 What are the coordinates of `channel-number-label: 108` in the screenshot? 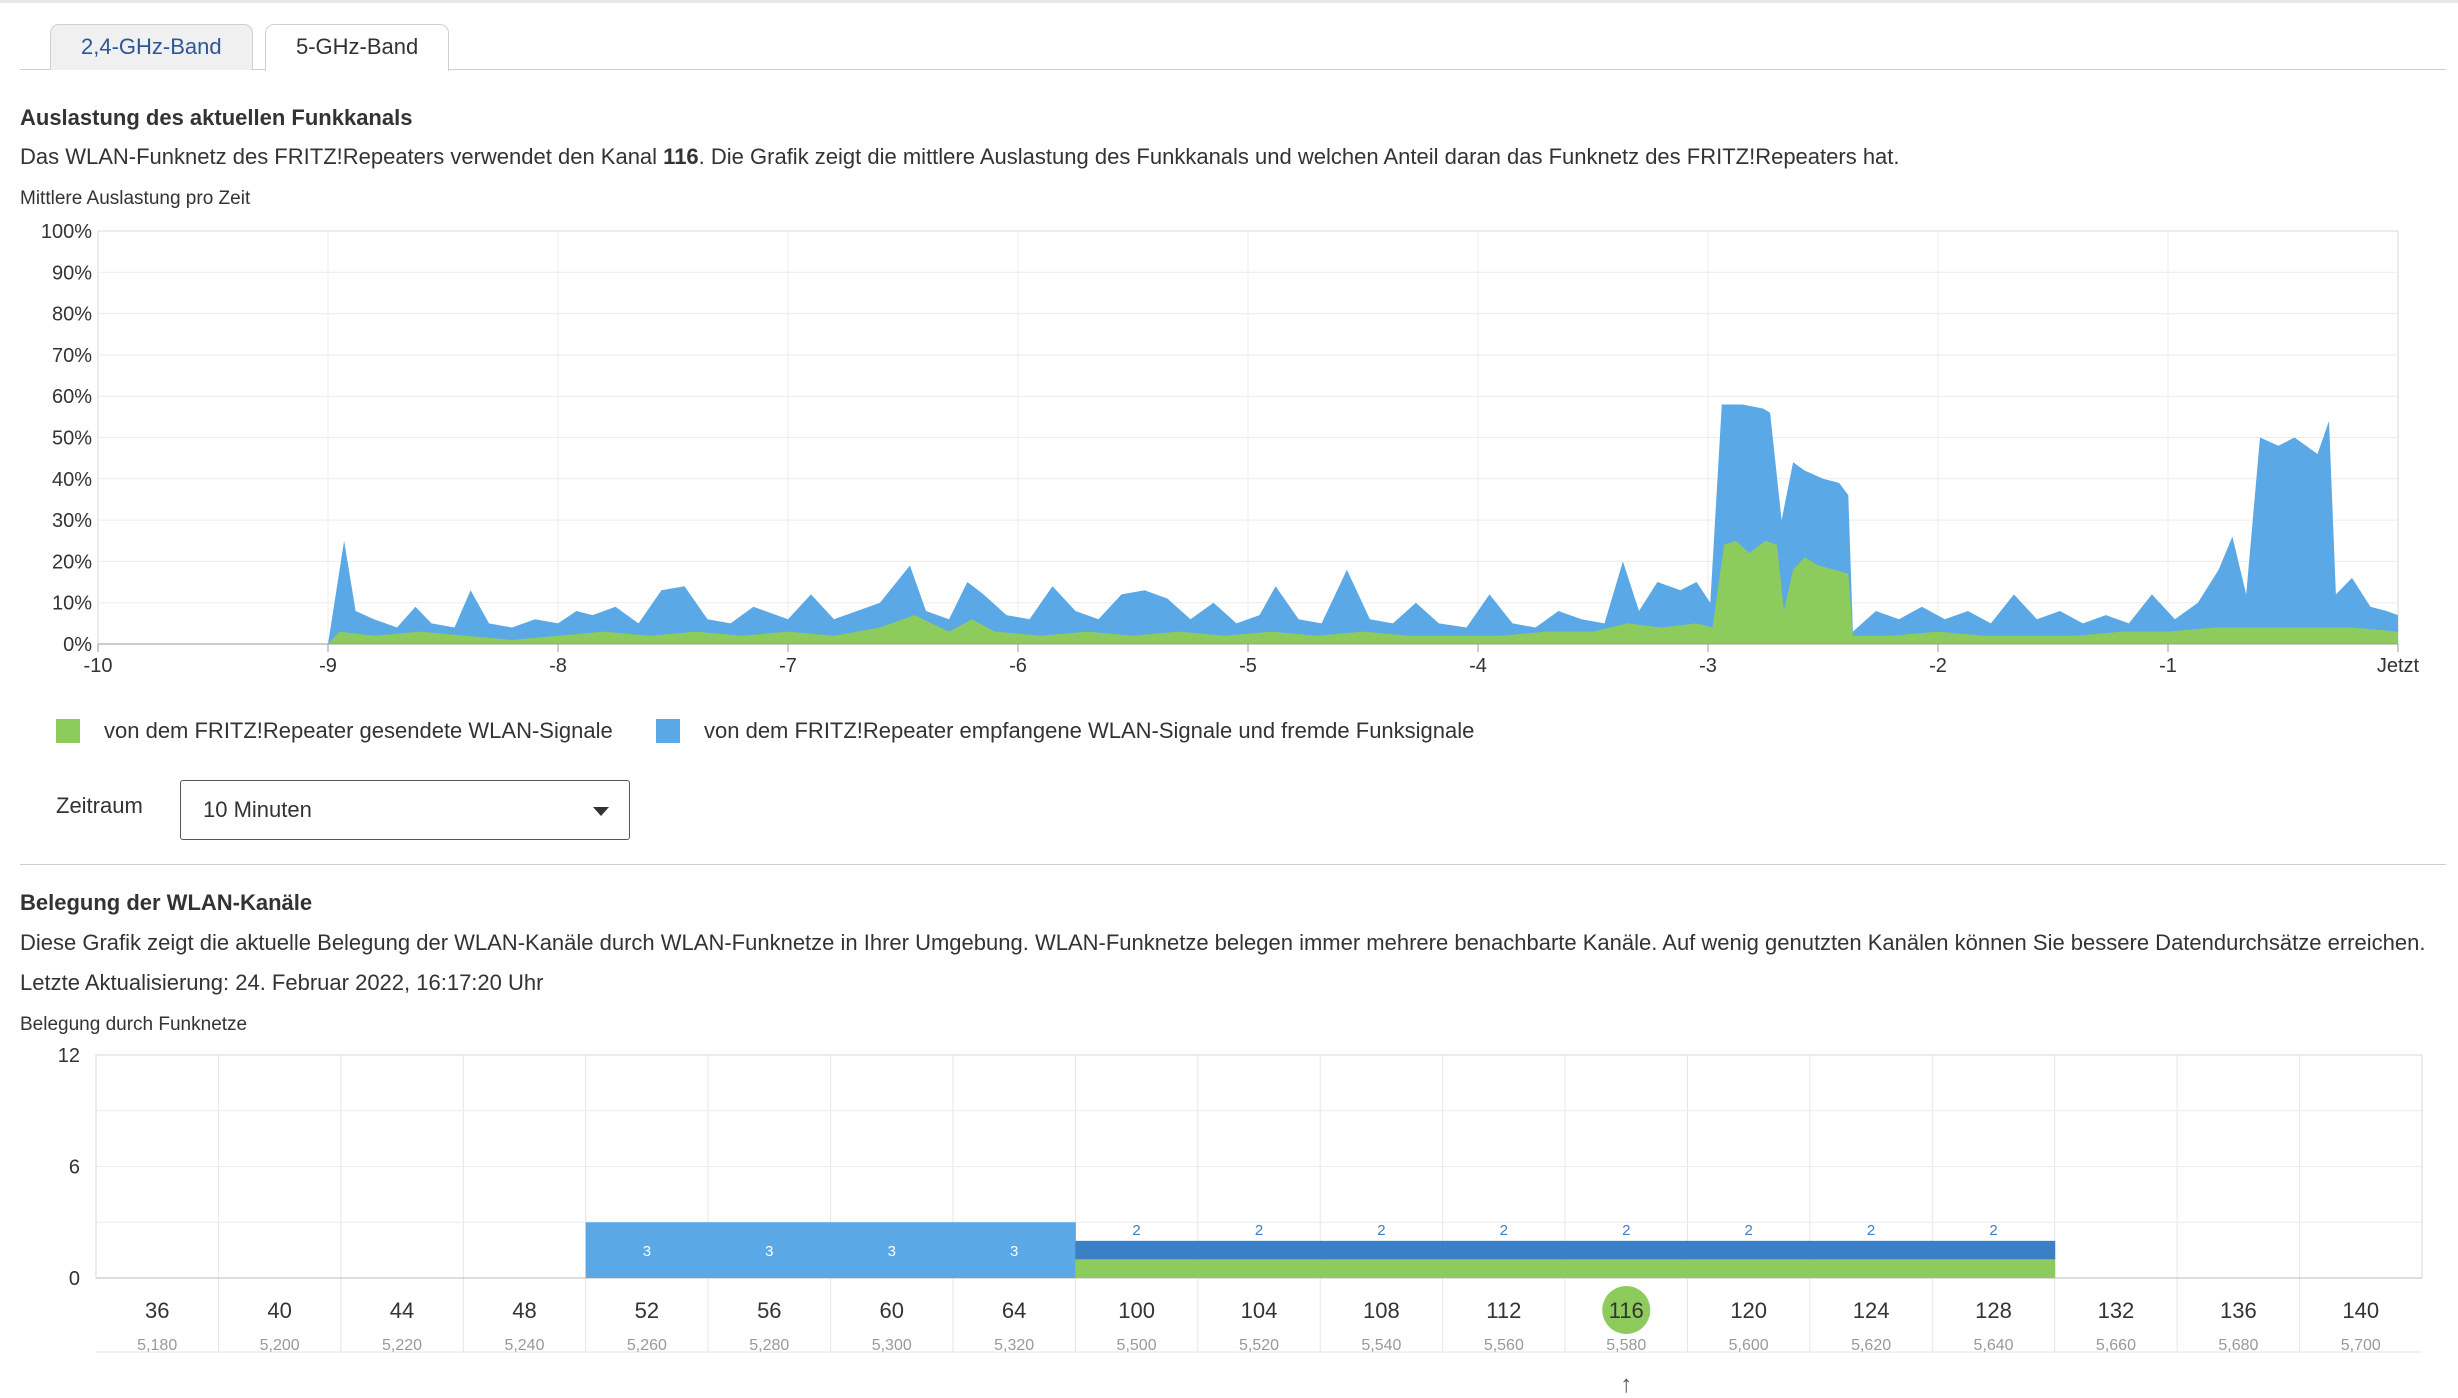 It's located at (1381, 1310).